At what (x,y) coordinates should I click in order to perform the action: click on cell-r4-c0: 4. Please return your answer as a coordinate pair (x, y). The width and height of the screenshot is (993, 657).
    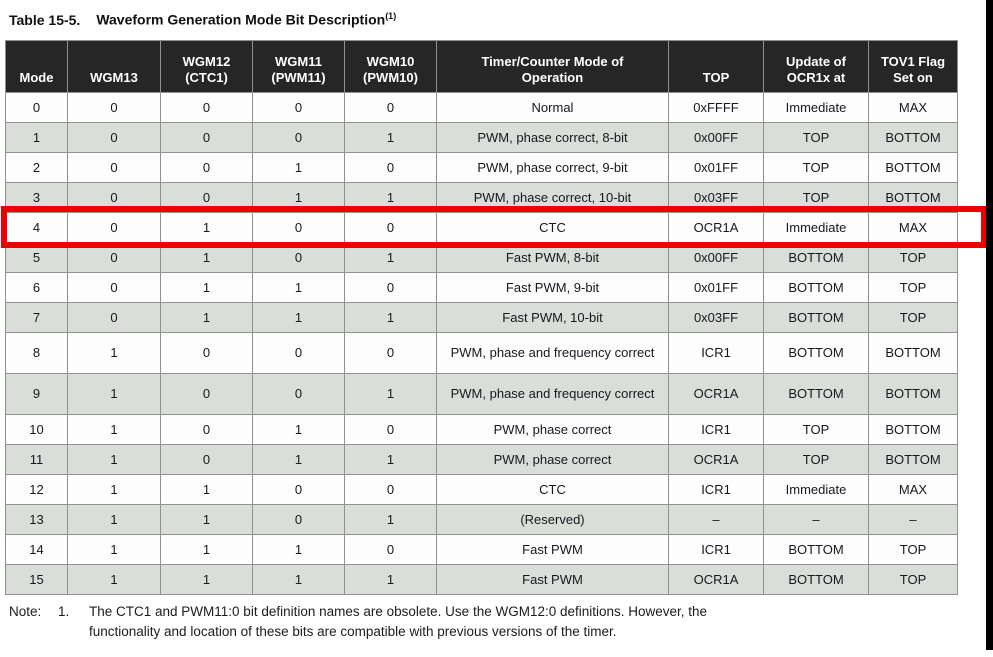
    Looking at the image, I should click on (36, 227).